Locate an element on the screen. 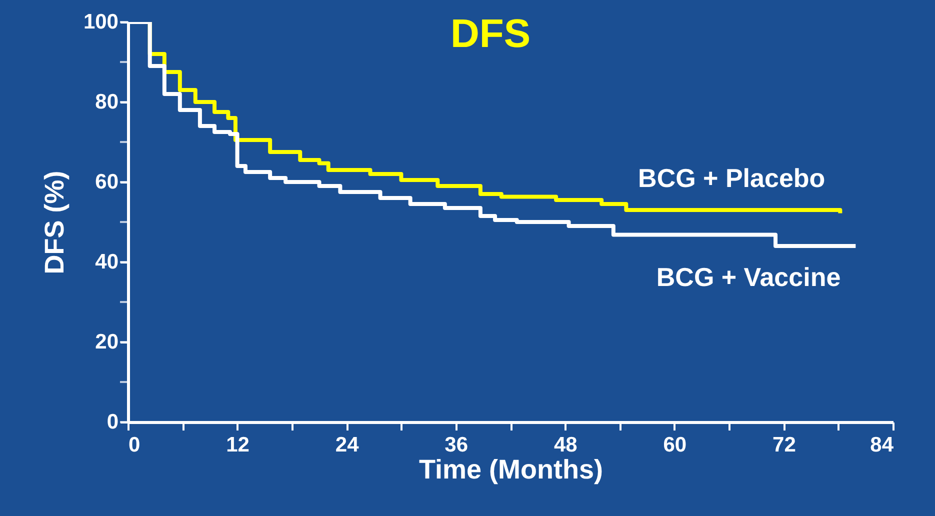  series-label: BCG + Vaccine is located at coordinates (748, 277).